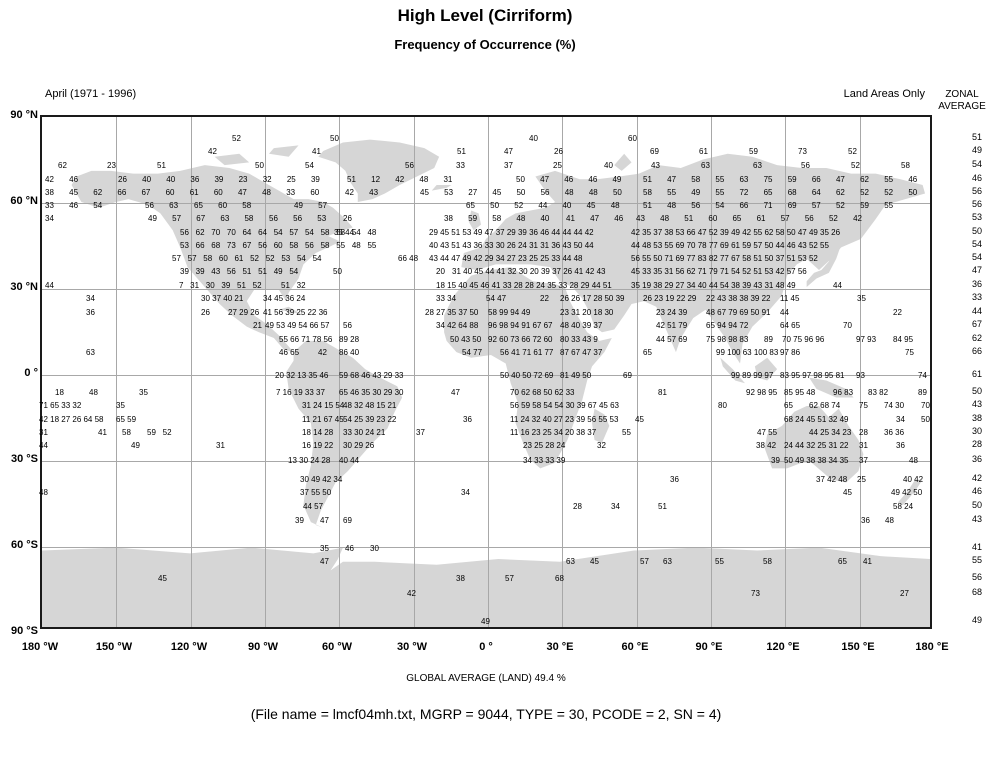 Image resolution: width=997 pixels, height=760 pixels. Describe the element at coordinates (904, 593) in the screenshot. I see `frequency-value: 27` at that location.